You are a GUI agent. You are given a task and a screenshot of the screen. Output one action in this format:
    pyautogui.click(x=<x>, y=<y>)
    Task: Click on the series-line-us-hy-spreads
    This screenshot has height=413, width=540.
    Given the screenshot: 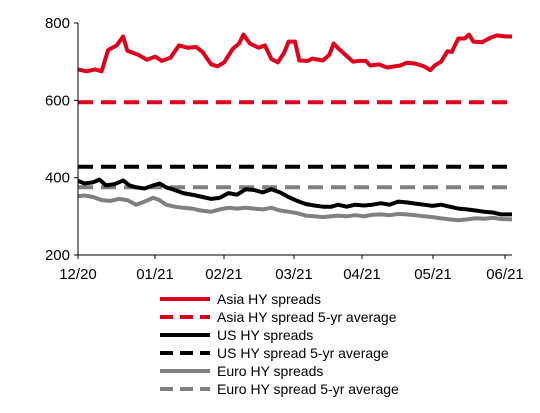 What is the action you would take?
    pyautogui.click(x=294, y=197)
    